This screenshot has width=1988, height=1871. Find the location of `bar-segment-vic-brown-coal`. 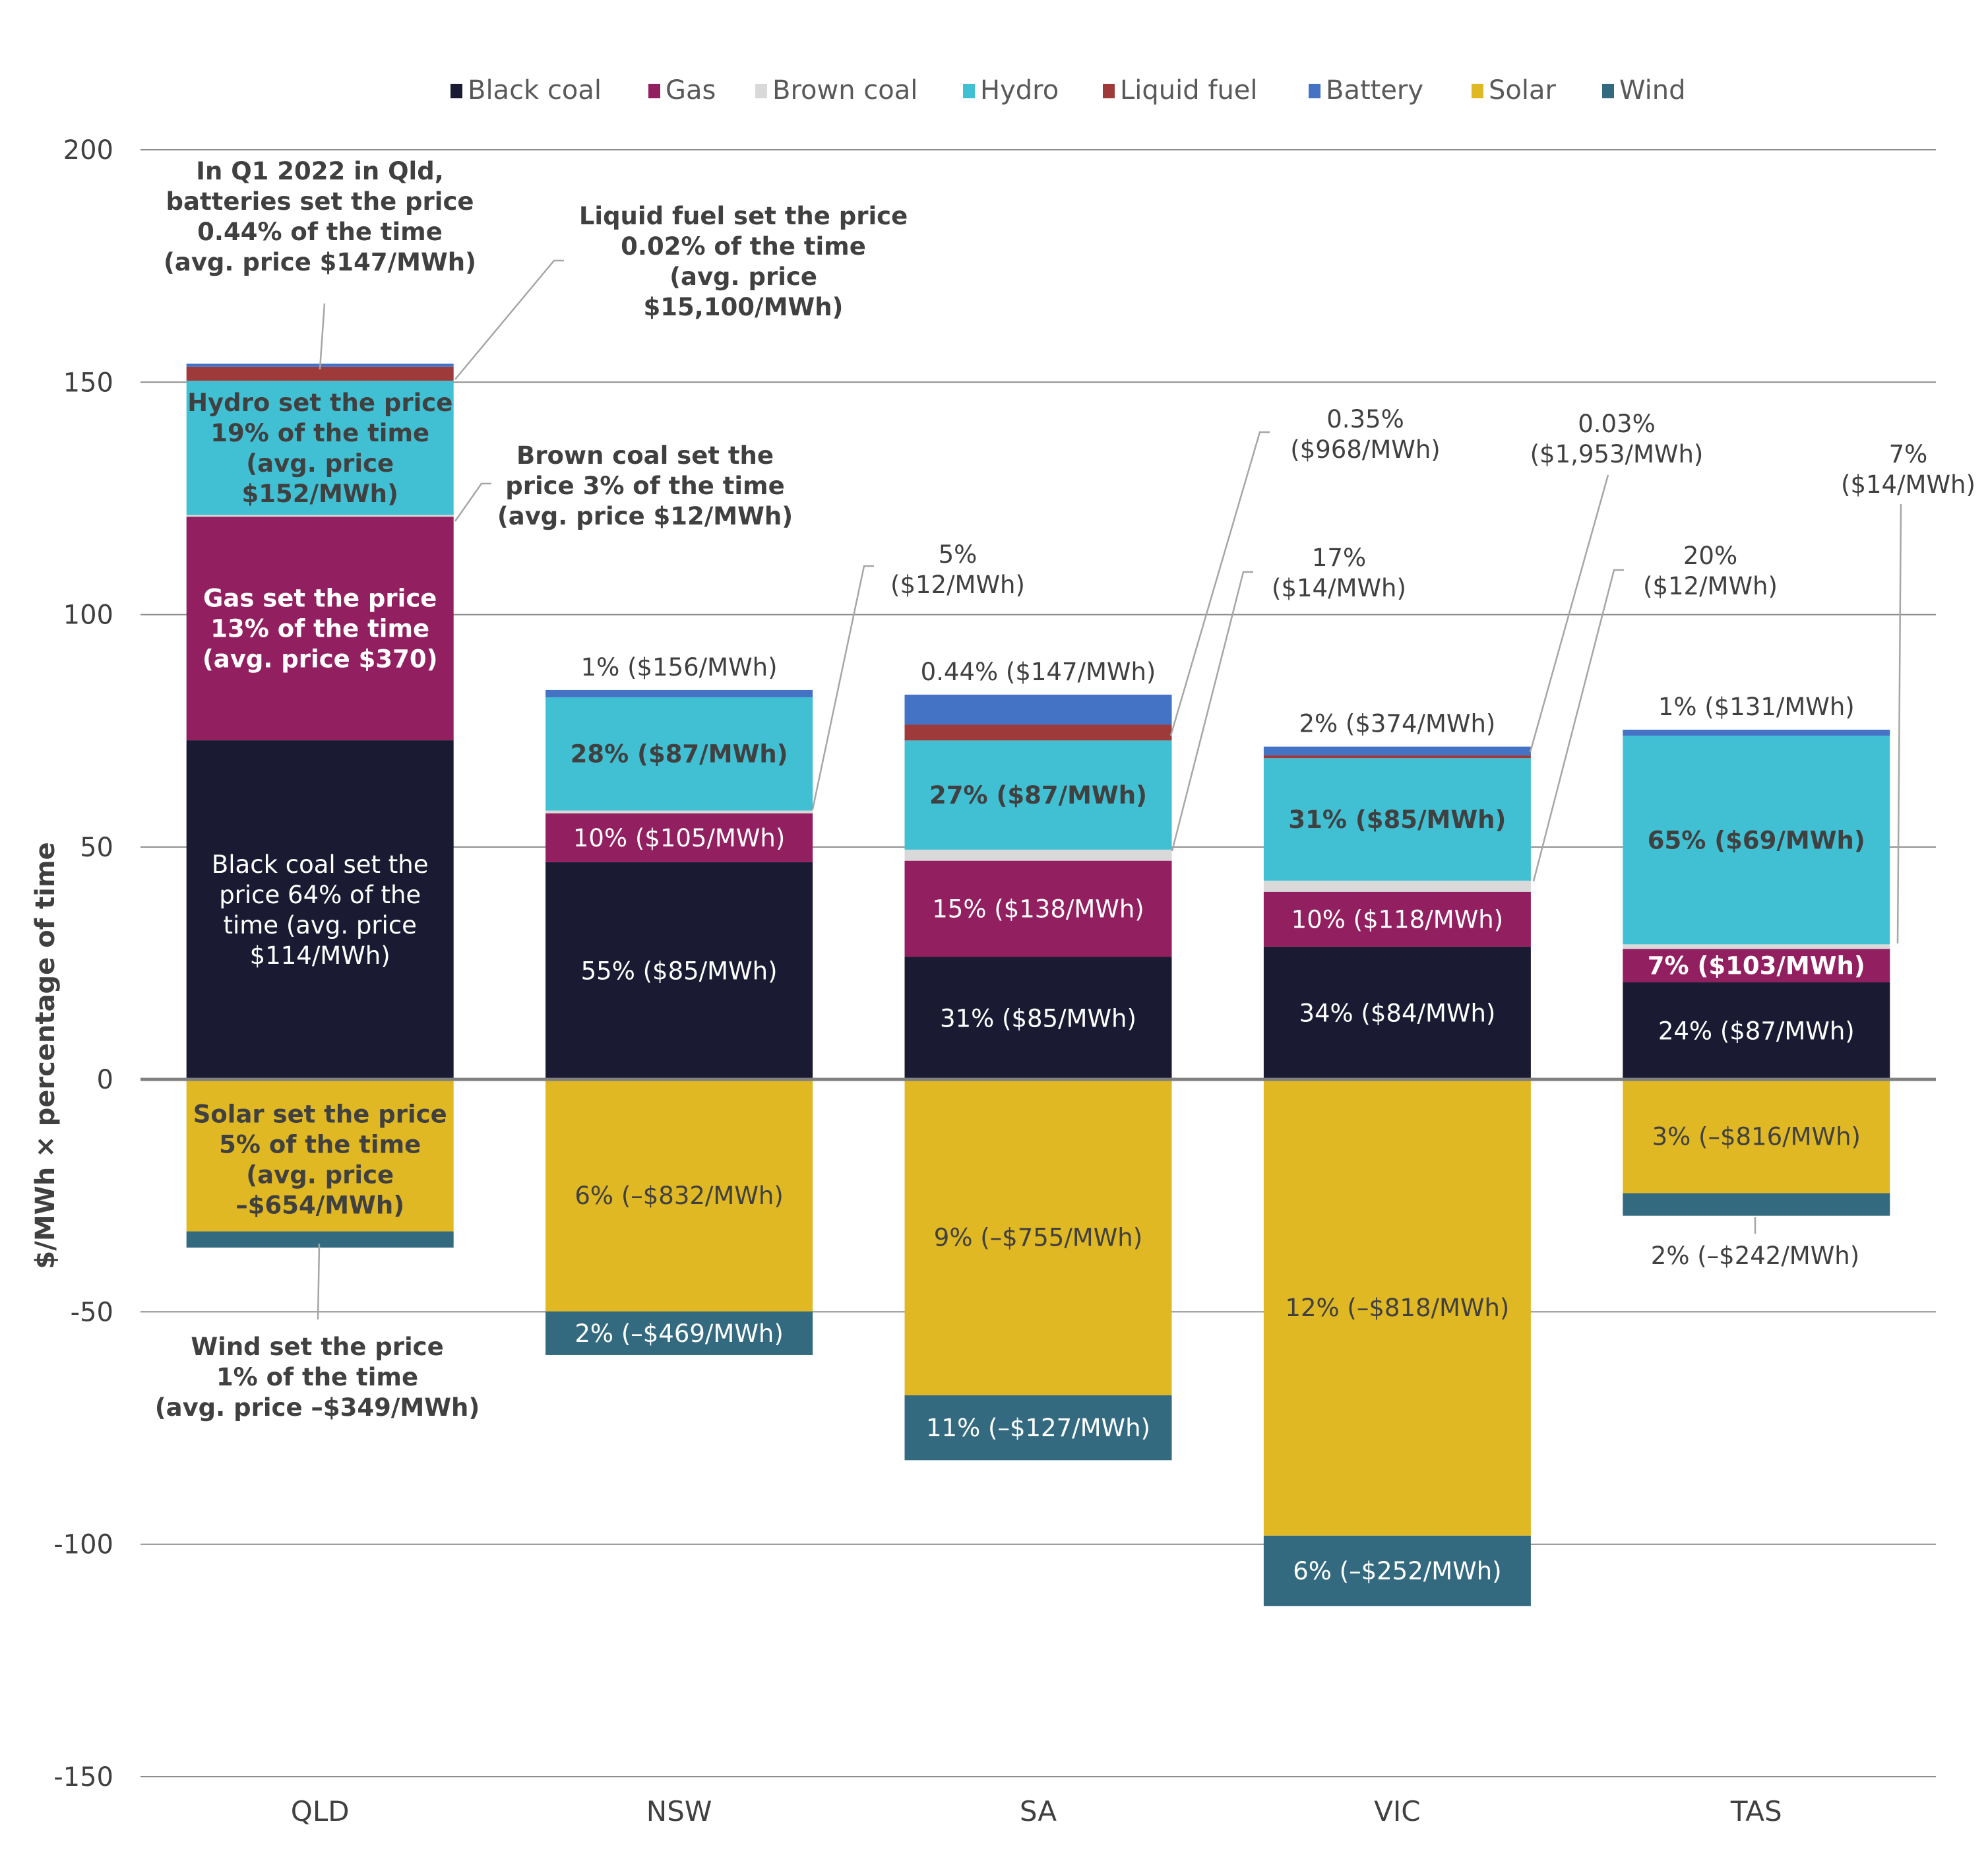

bar-segment-vic-brown-coal is located at coordinates (1397, 886).